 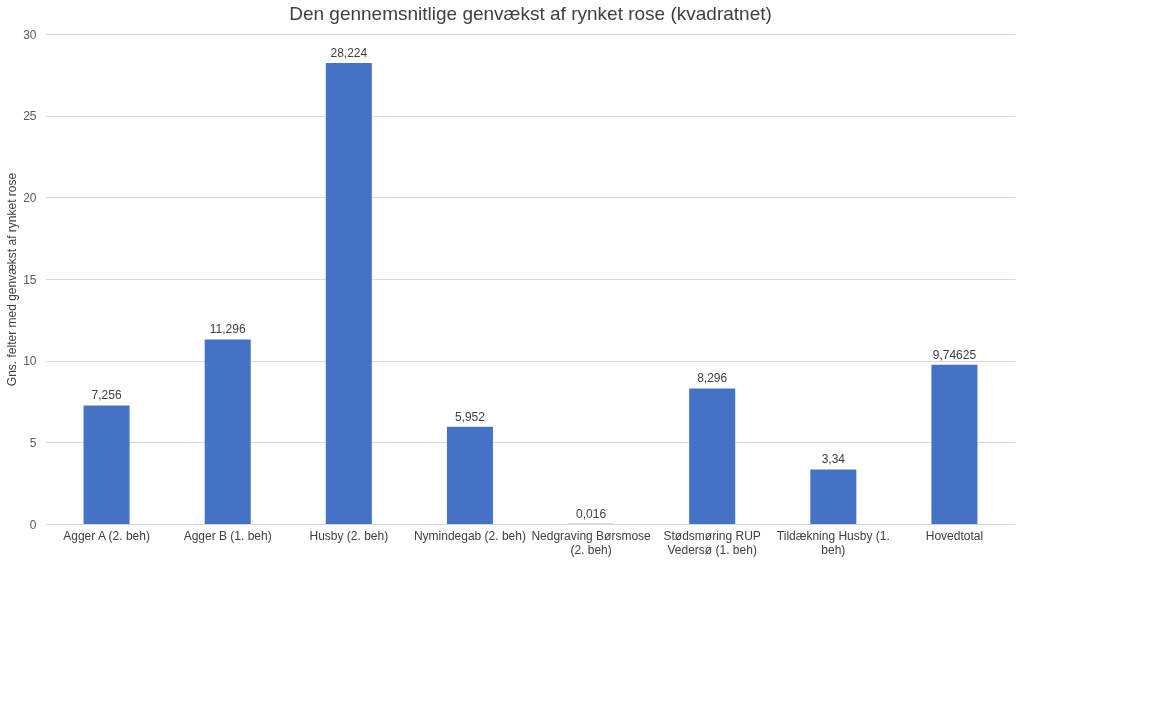 What do you see at coordinates (30, 361) in the screenshot?
I see `y-tick-label: 10` at bounding box center [30, 361].